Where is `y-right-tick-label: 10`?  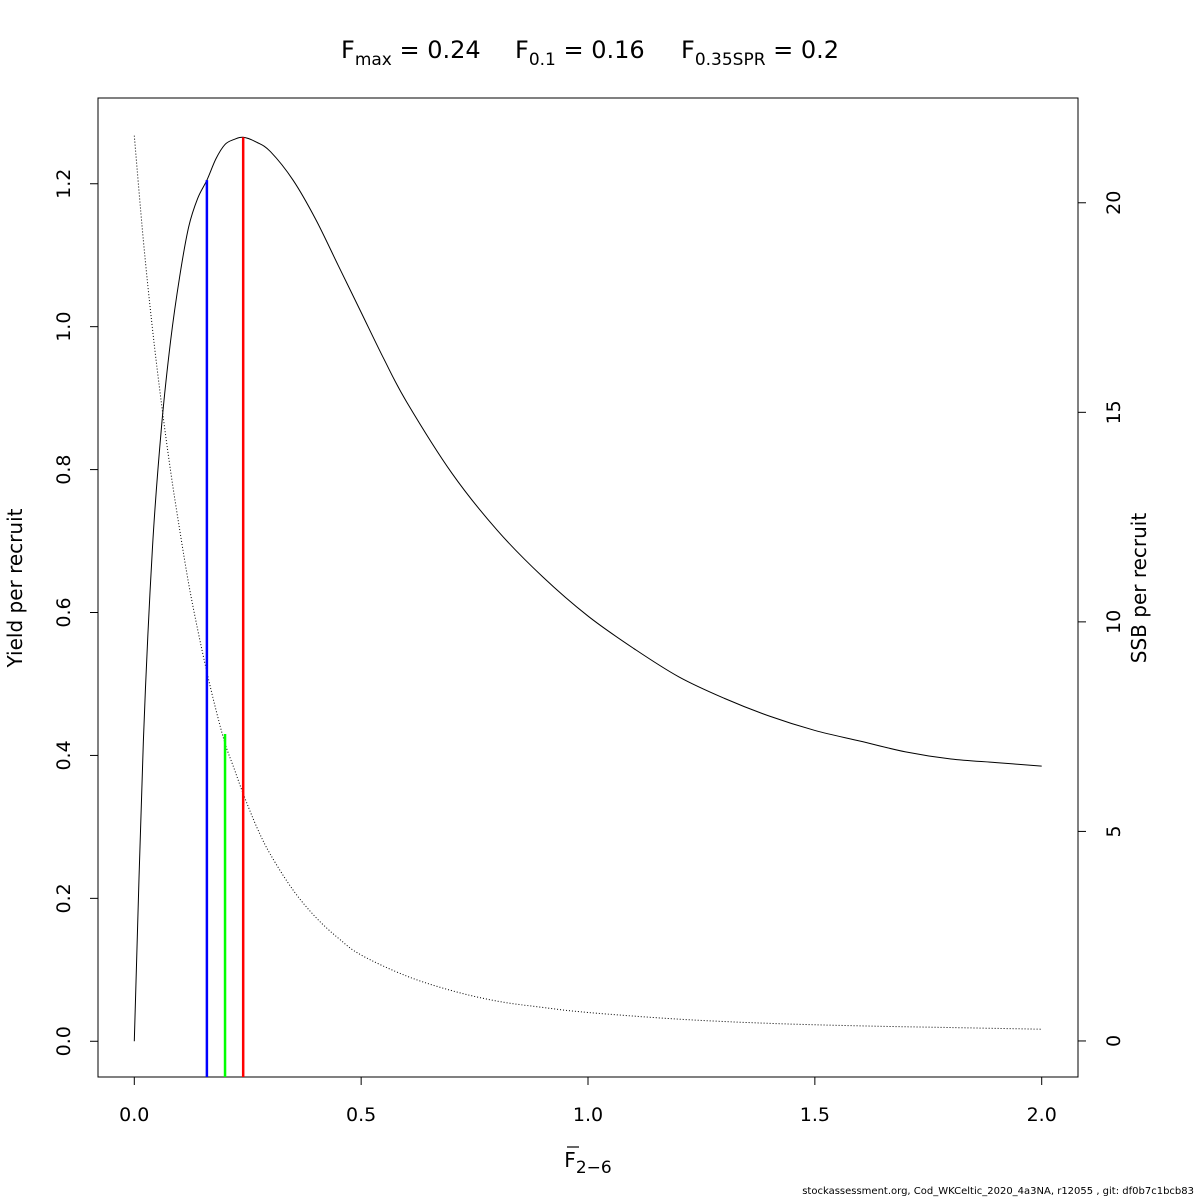
y-right-tick-label: 10 is located at coordinates (1114, 622).